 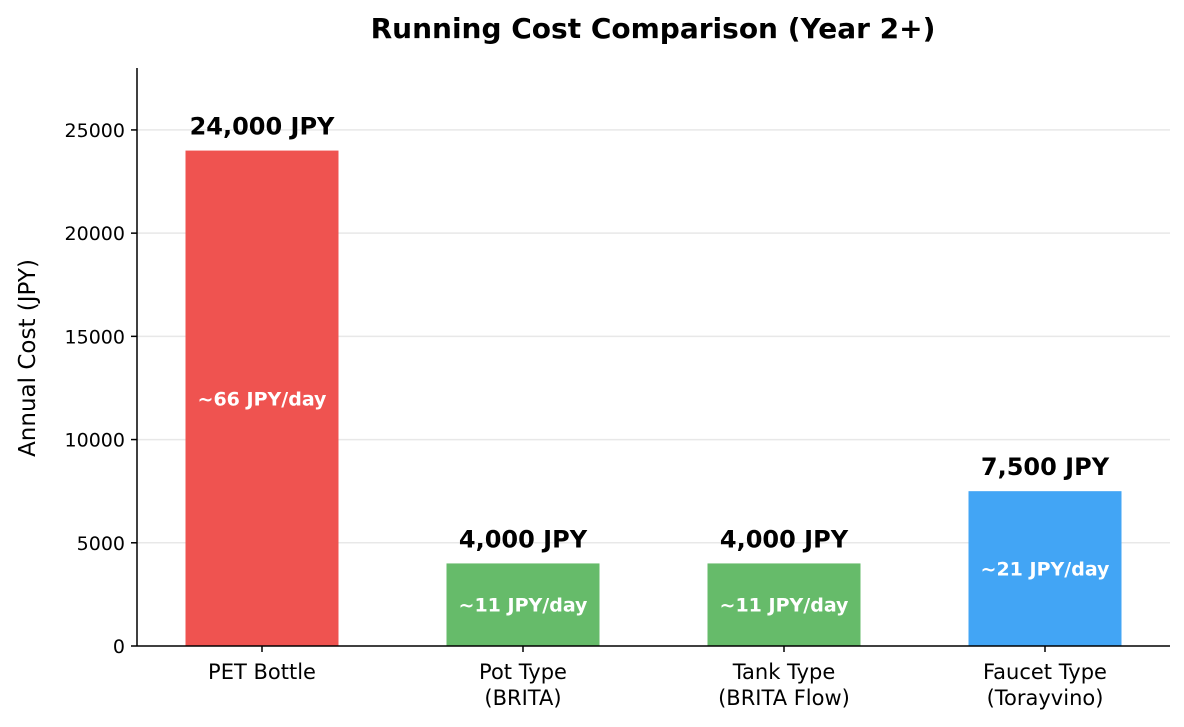 I want to click on x-tick-label: (Torayvino), so click(x=1045, y=698).